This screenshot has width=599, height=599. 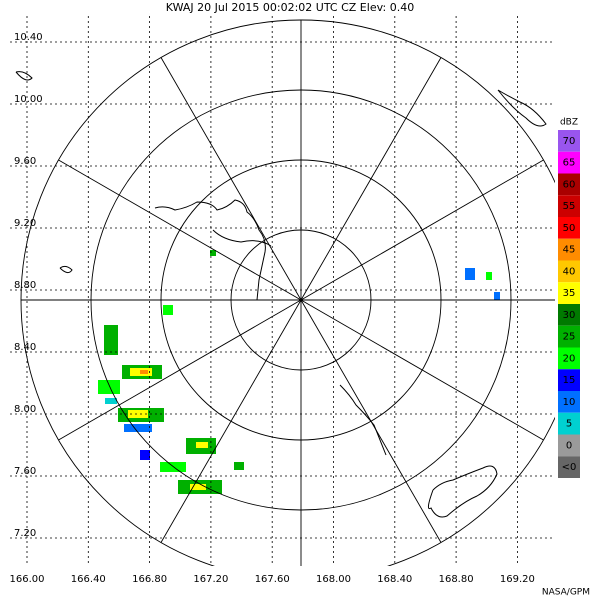 I want to click on lat-label: 7.60, so click(x=25, y=471).